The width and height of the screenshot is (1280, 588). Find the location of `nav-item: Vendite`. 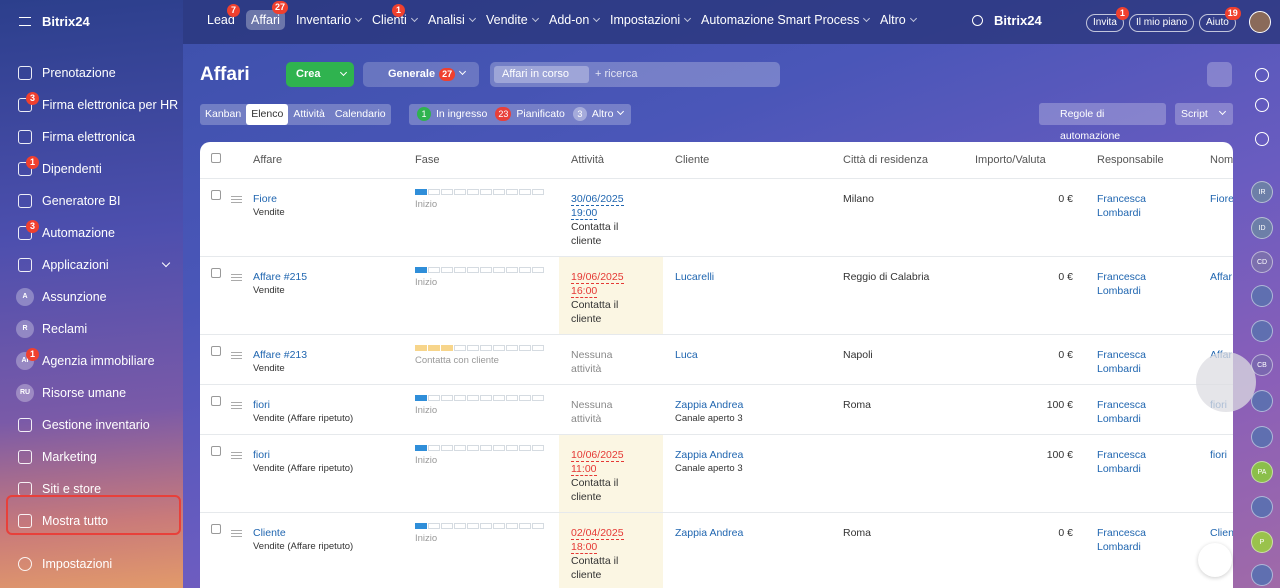

nav-item: Vendite is located at coordinates (512, 20).